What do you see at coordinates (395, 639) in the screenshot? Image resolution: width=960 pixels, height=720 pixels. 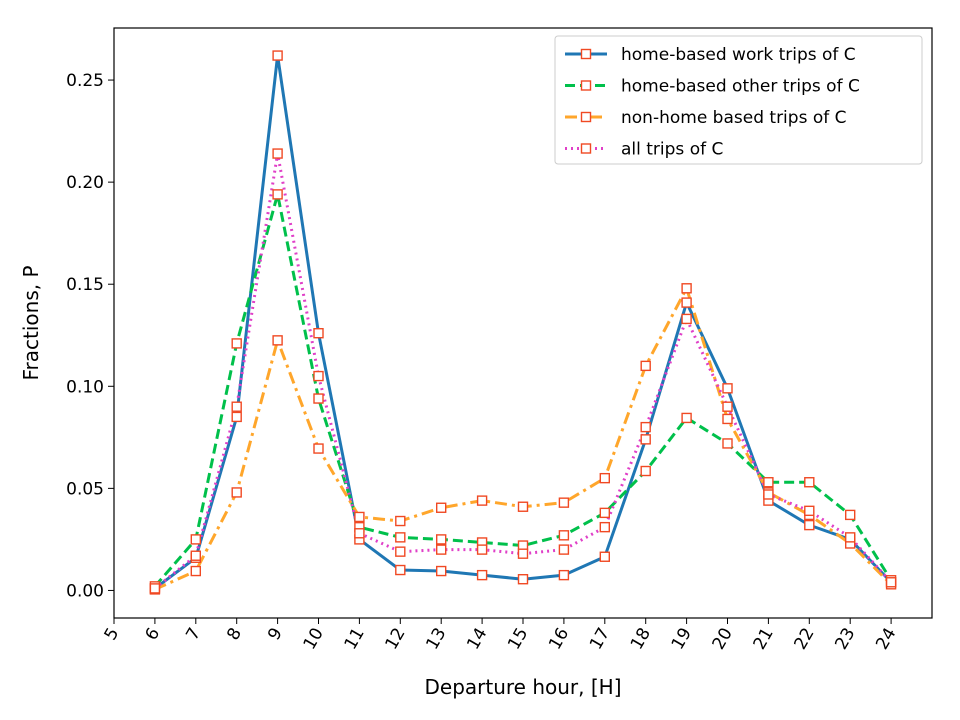 I see `x-tick-label: 12` at bounding box center [395, 639].